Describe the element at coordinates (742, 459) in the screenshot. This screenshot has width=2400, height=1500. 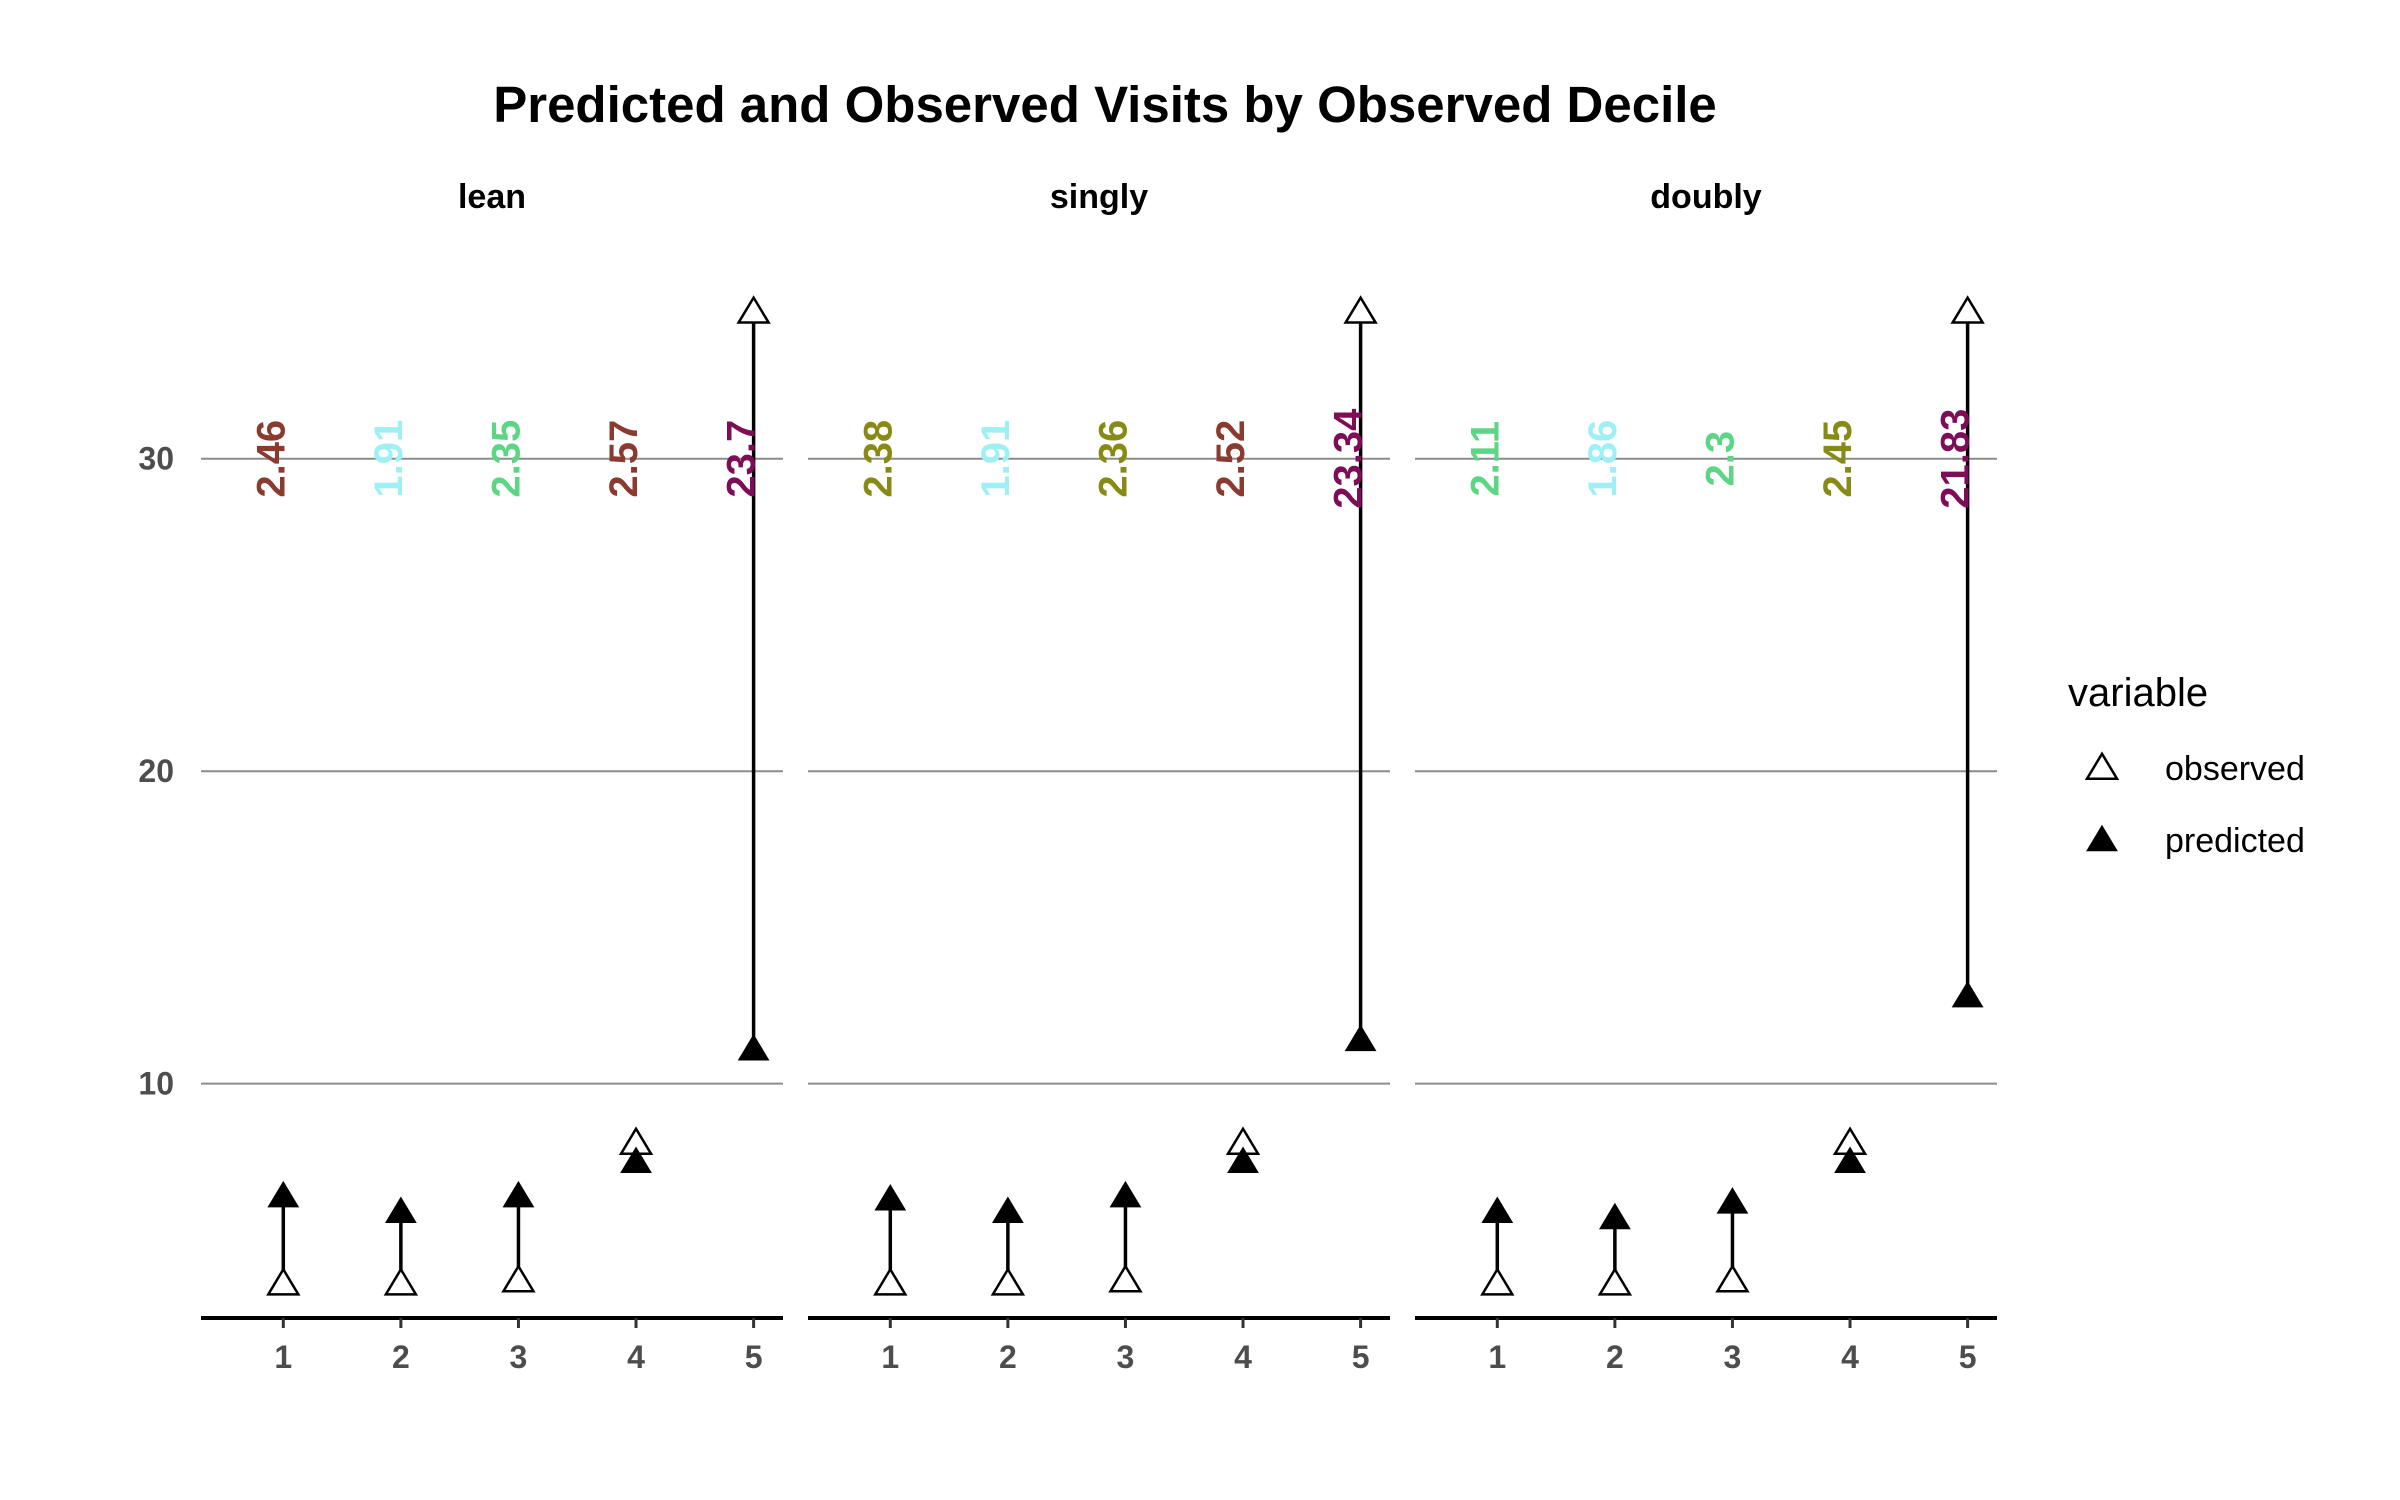
I see `data-label: 23.7` at that location.